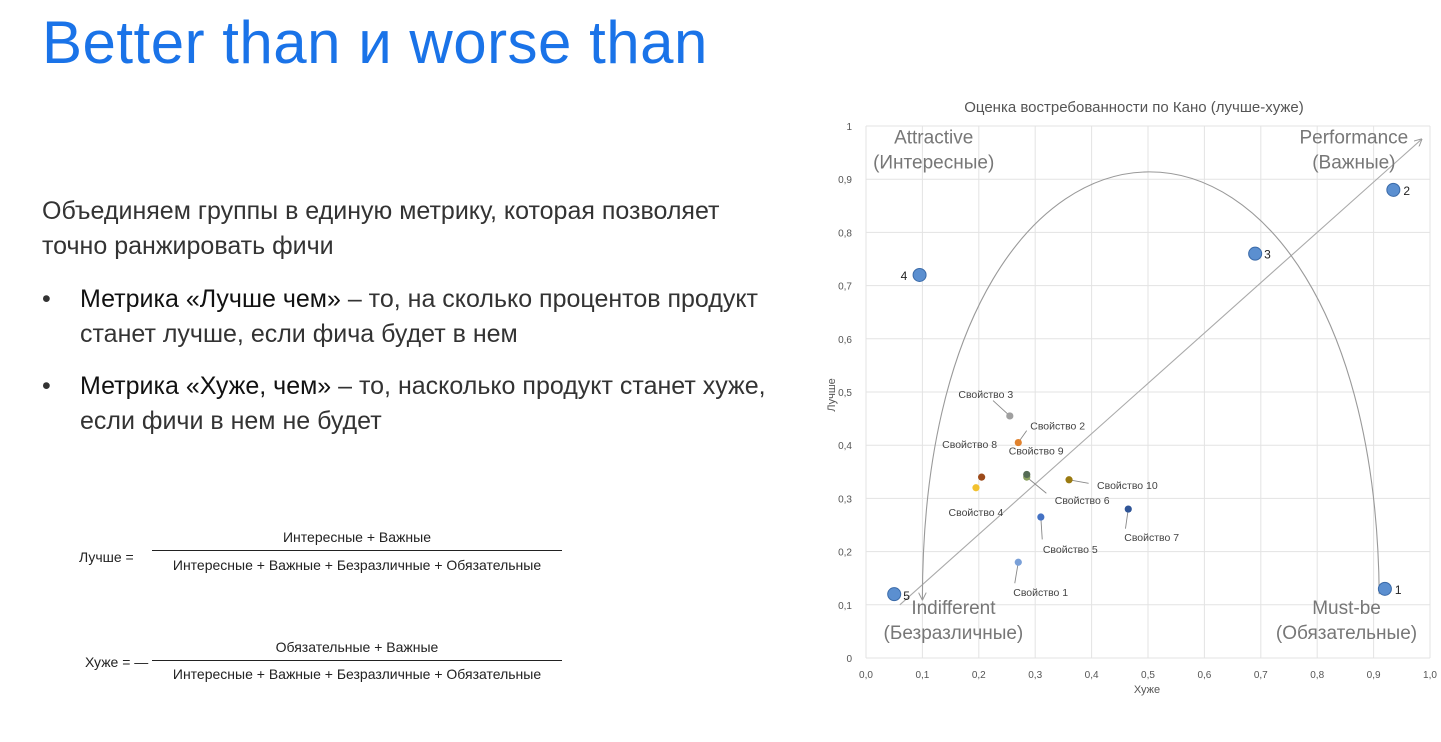 Image resolution: width=1441 pixels, height=742 pixels. I want to click on feature-point-label: Свойство 3, so click(985, 395).